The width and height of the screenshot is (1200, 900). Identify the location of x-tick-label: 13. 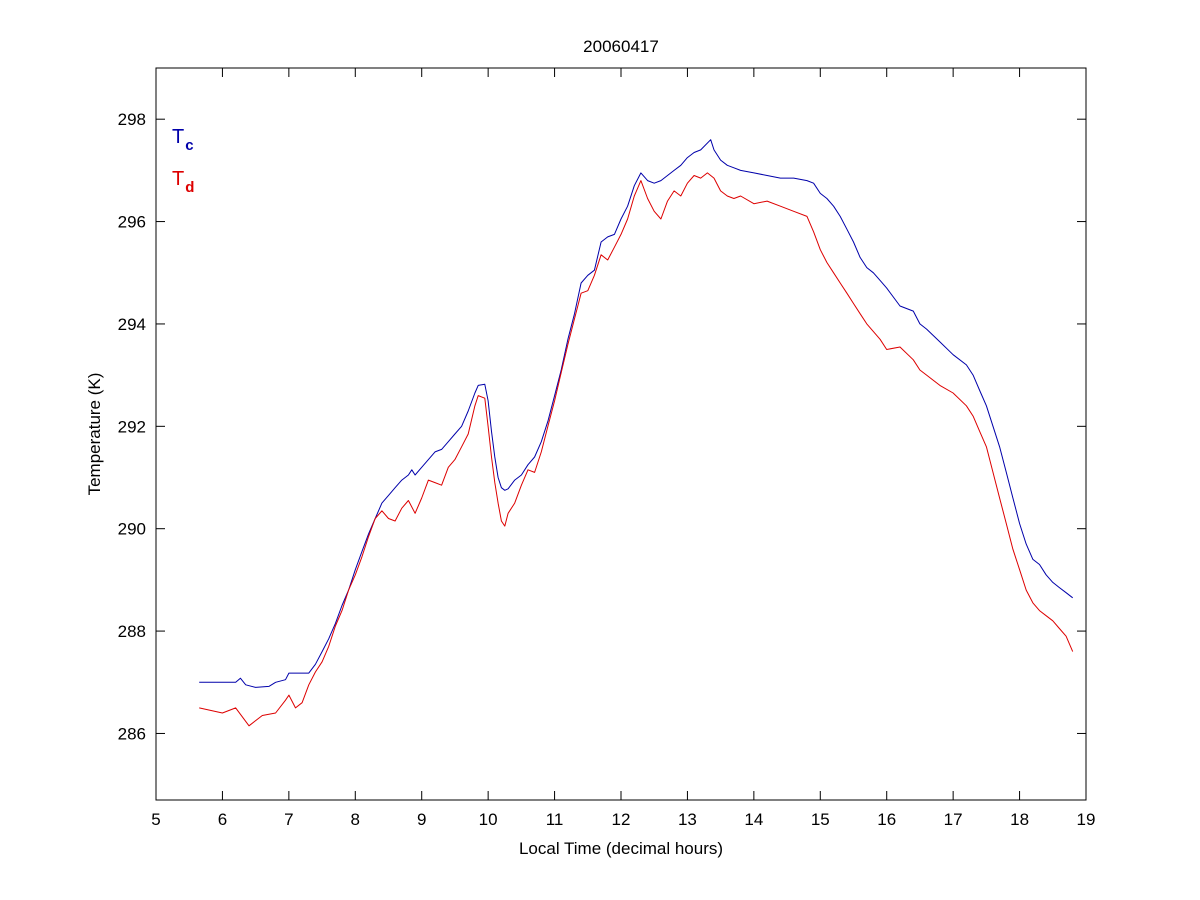
(687, 819).